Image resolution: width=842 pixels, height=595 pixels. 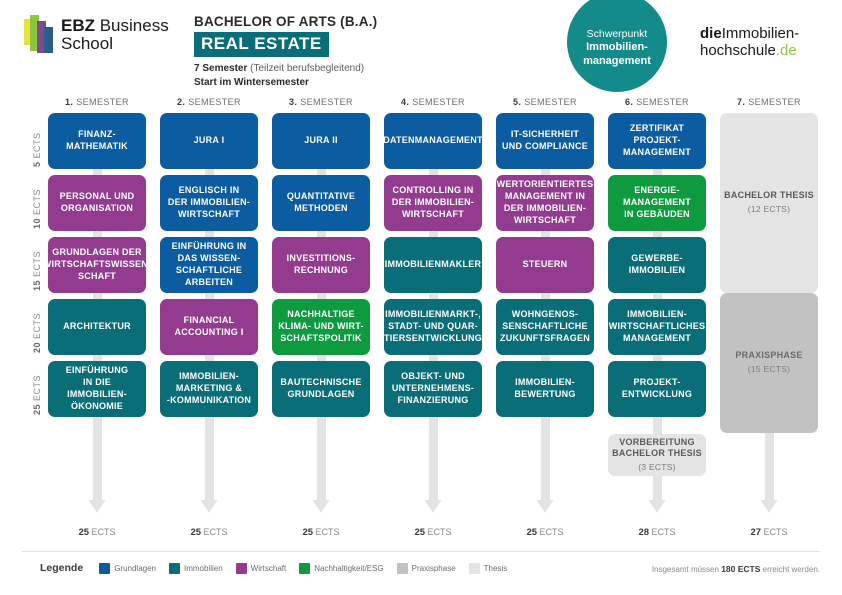 I want to click on module-label: FINANCIAL ACCOUNTING I, so click(x=209, y=326).